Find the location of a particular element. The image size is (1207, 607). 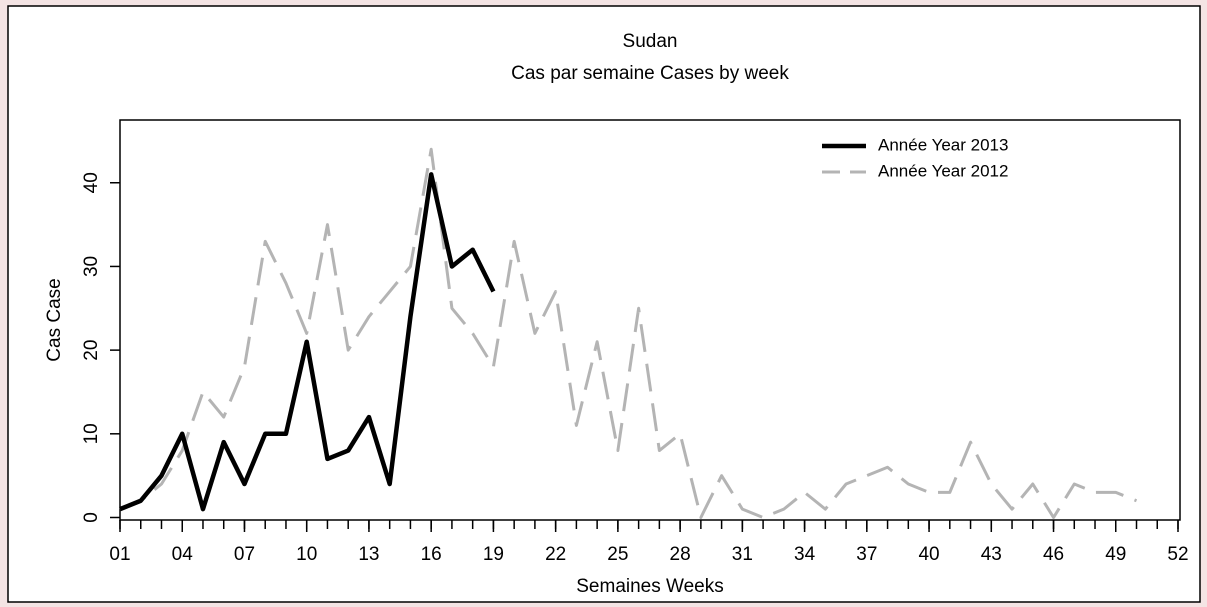

x-tick-label: 46 is located at coordinates (1053, 554).